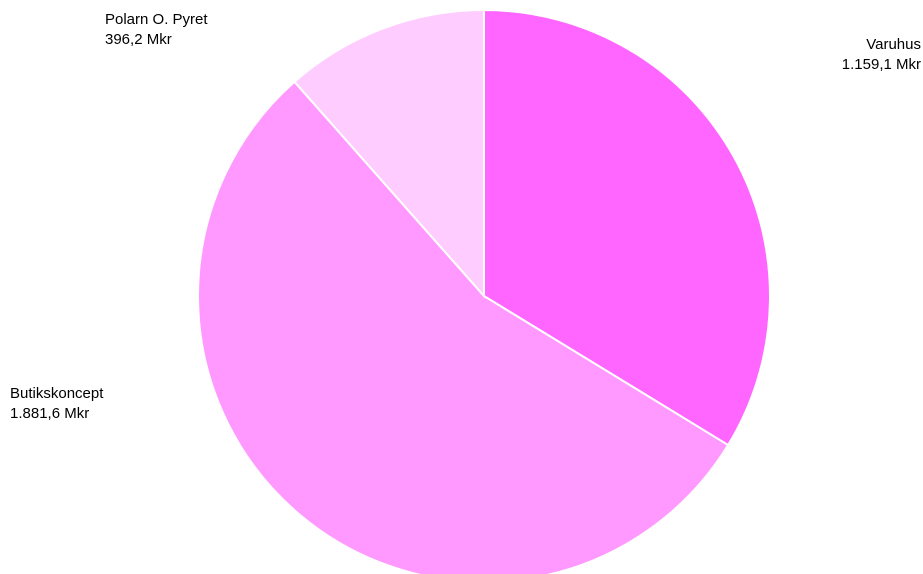 The image size is (923, 574). Describe the element at coordinates (893, 44) in the screenshot. I see `slice-name-varuhus: Varuhus` at that location.